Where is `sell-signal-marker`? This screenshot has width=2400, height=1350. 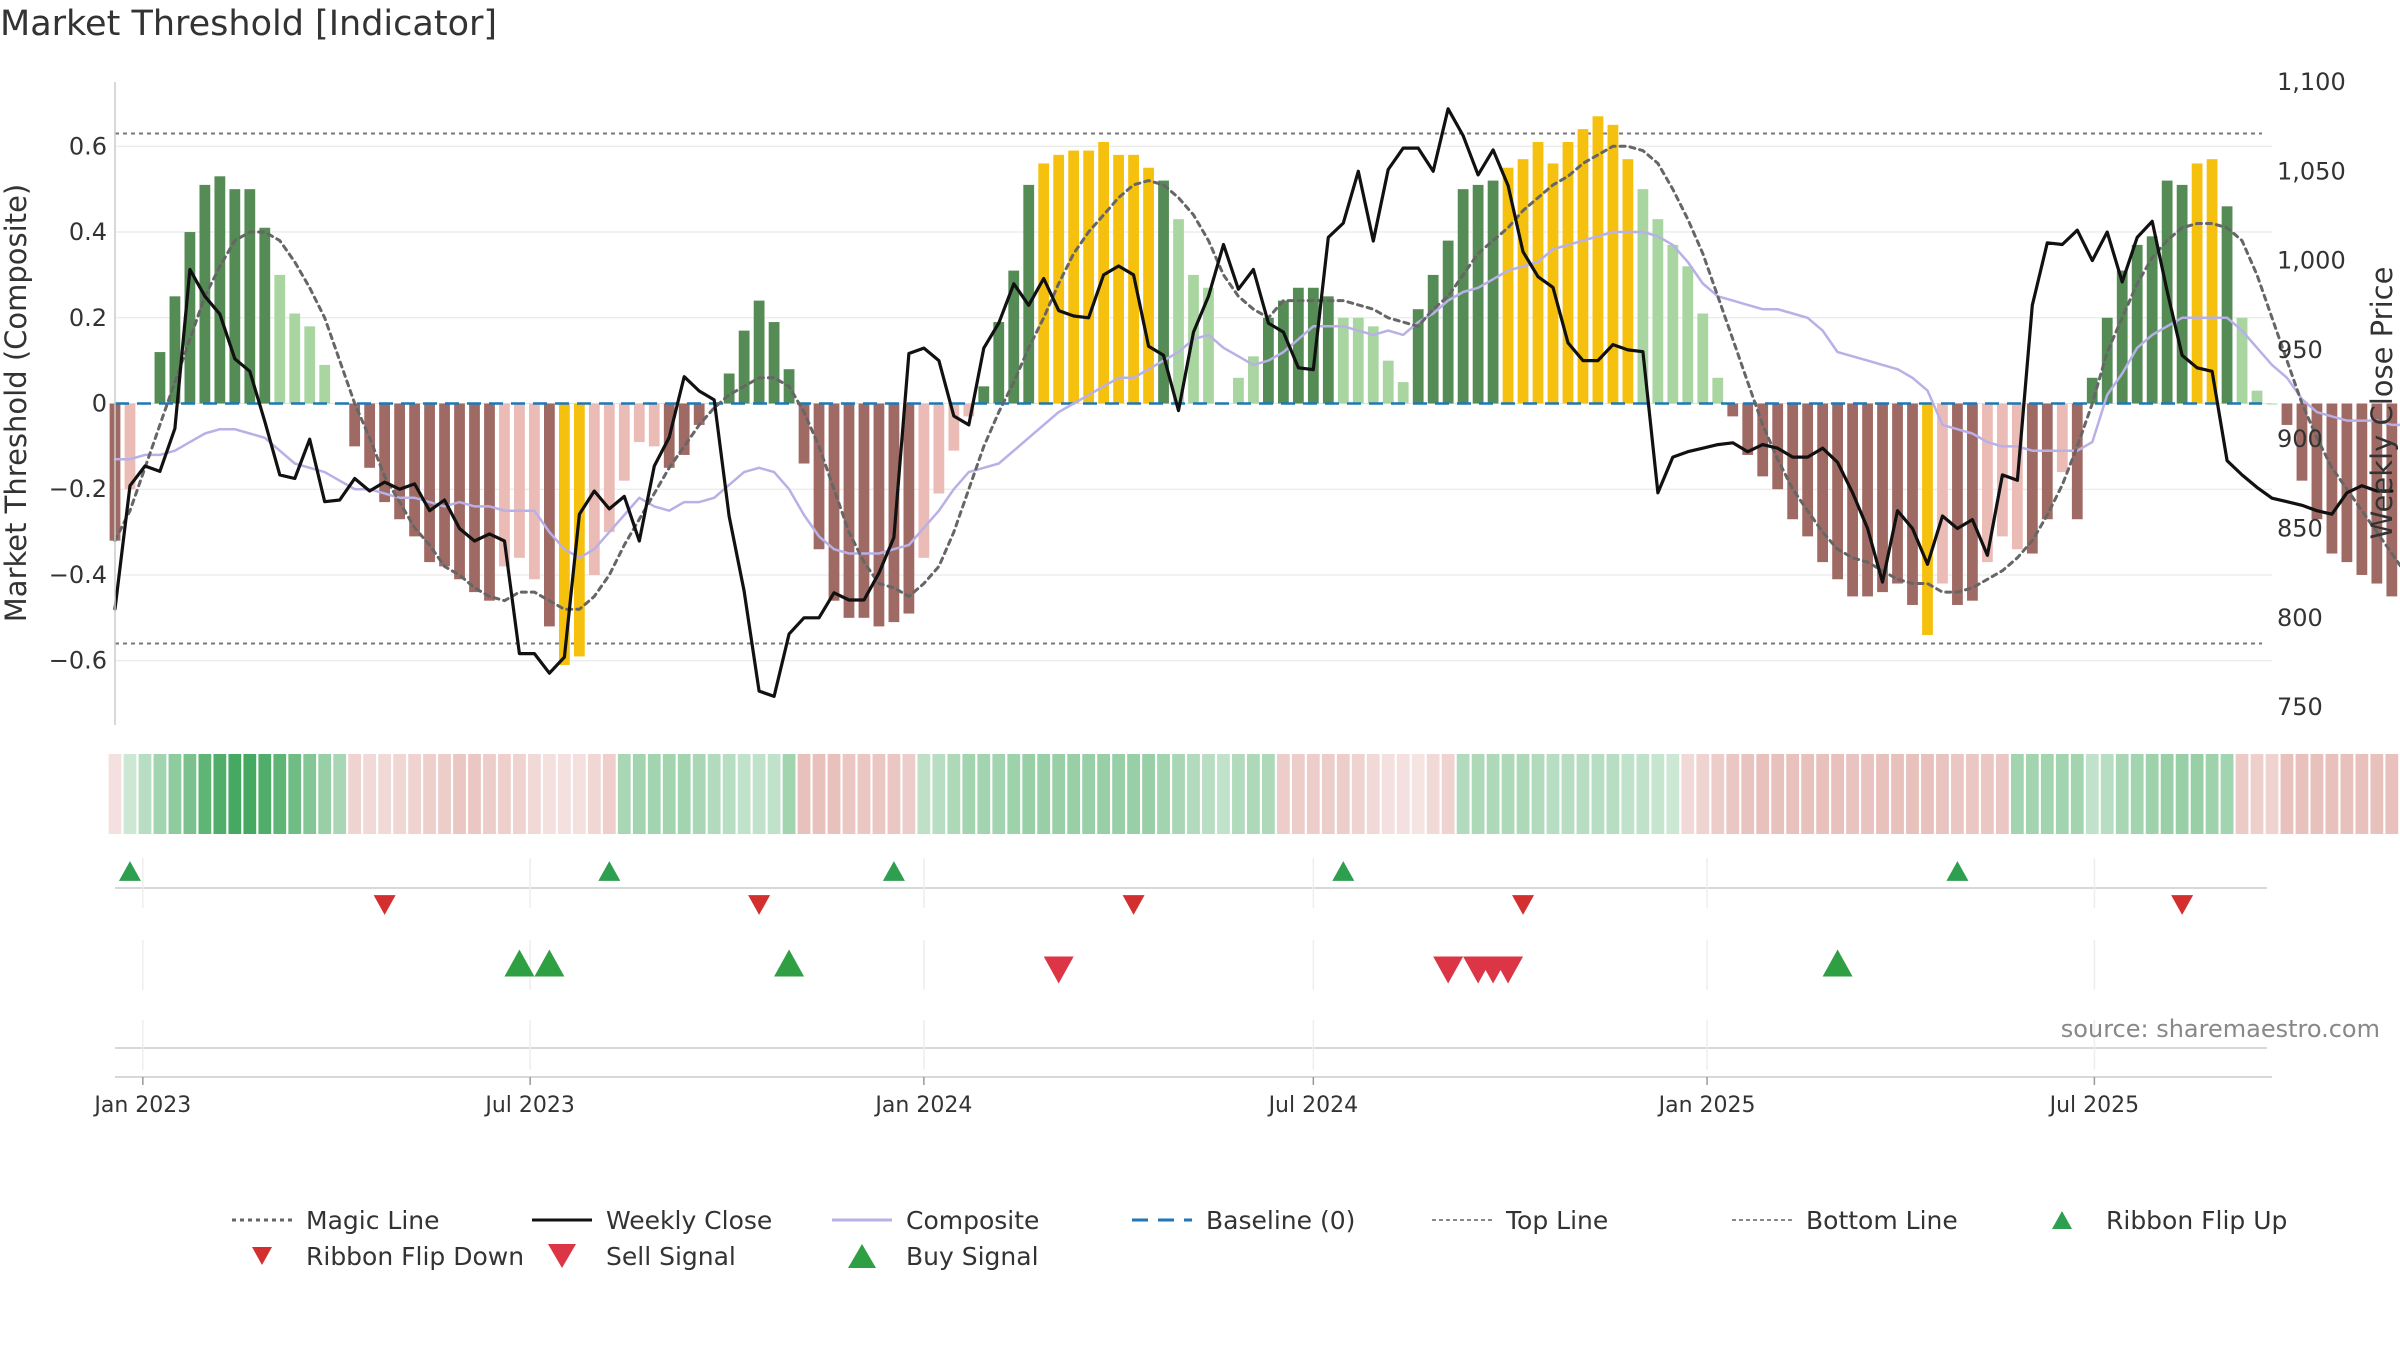 sell-signal-marker is located at coordinates (1448, 970).